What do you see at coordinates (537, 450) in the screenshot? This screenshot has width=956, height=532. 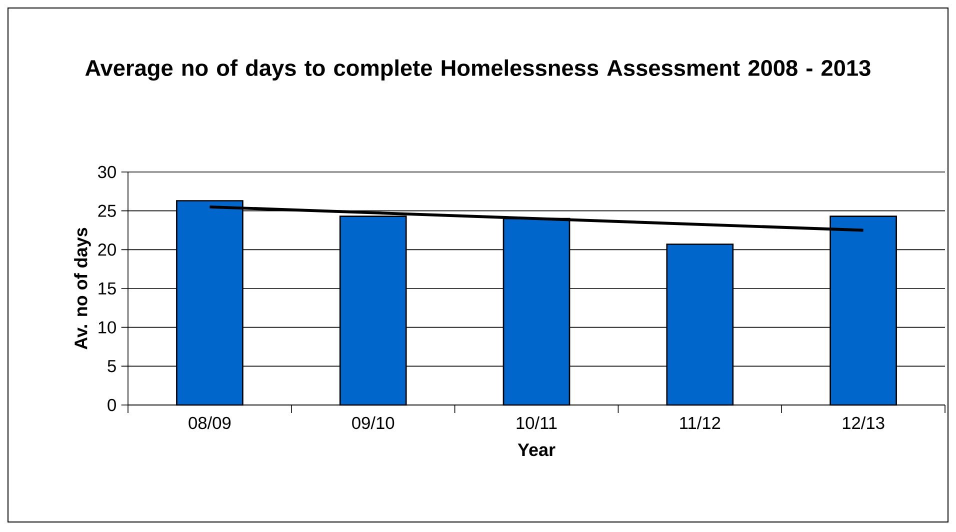 I see `x-axis-title: Year` at bounding box center [537, 450].